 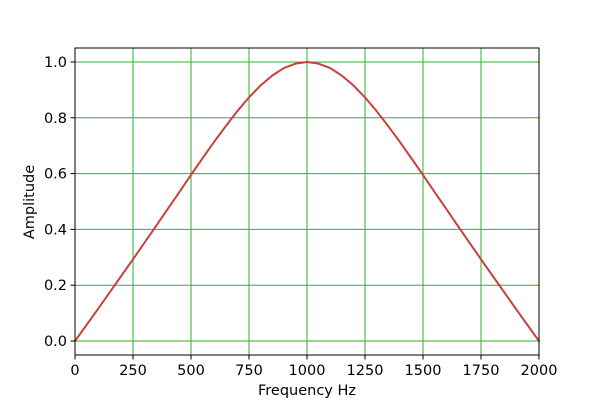 What do you see at coordinates (55, 175) in the screenshot?
I see `y-tick-label: 0.6` at bounding box center [55, 175].